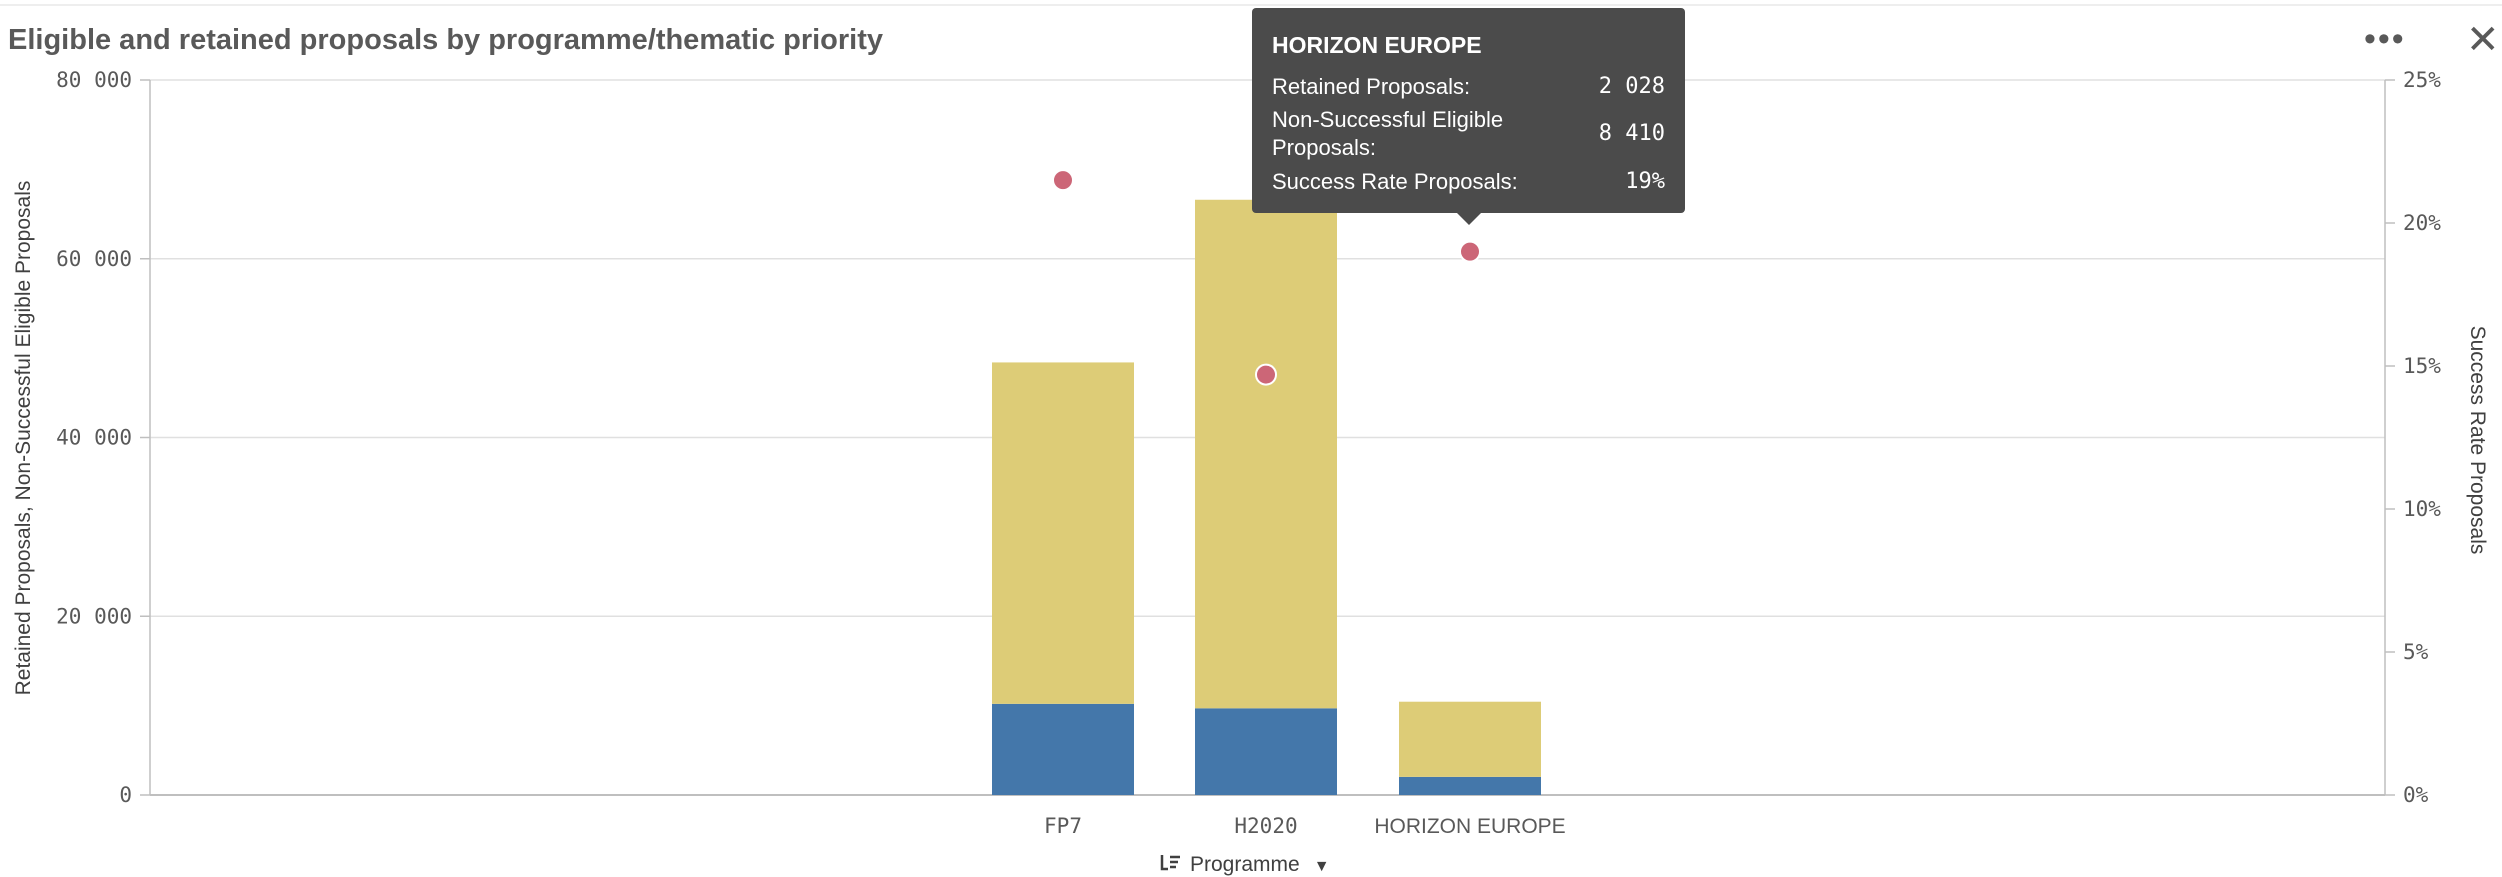  I want to click on tooltip-value: 2 028, so click(1631, 86).